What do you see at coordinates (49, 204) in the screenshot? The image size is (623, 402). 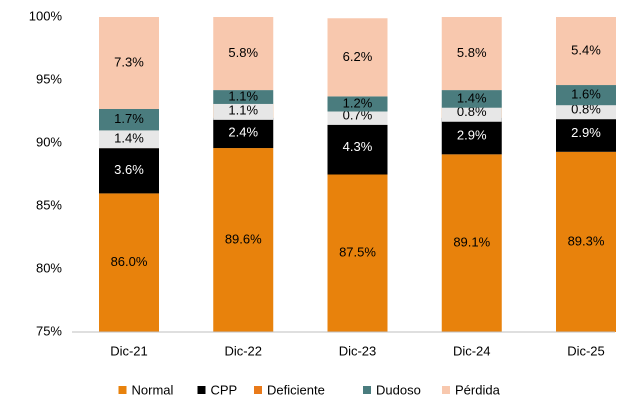 I see `y-tick-label: 85%` at bounding box center [49, 204].